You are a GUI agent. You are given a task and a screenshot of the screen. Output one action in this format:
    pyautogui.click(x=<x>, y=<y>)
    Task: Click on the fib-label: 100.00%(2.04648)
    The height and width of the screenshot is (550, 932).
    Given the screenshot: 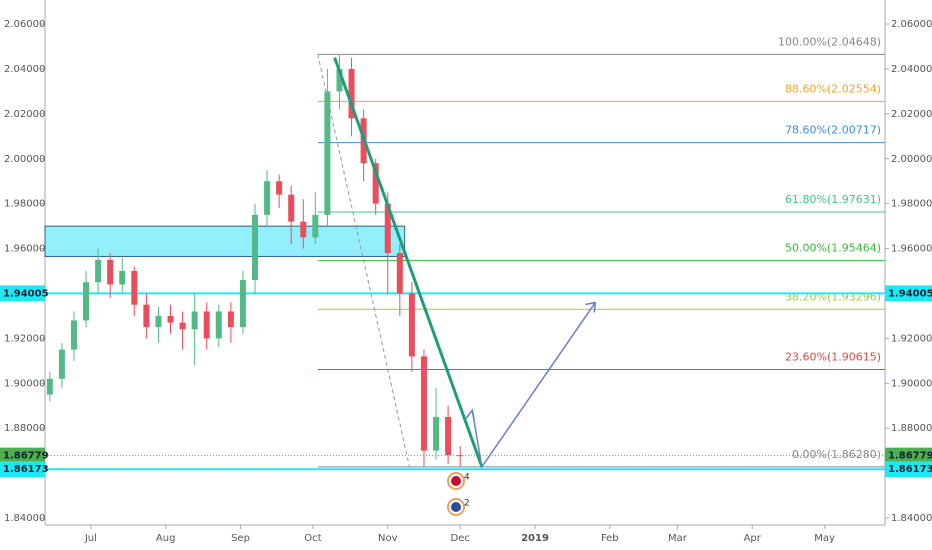 What is the action you would take?
    pyautogui.click(x=829, y=41)
    